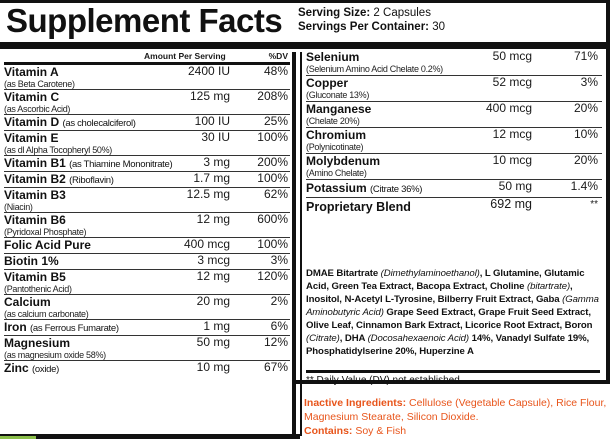  Describe the element at coordinates (55, 355) in the screenshot. I see `nutrient-source: (as magnesium oxide 58%)` at that location.